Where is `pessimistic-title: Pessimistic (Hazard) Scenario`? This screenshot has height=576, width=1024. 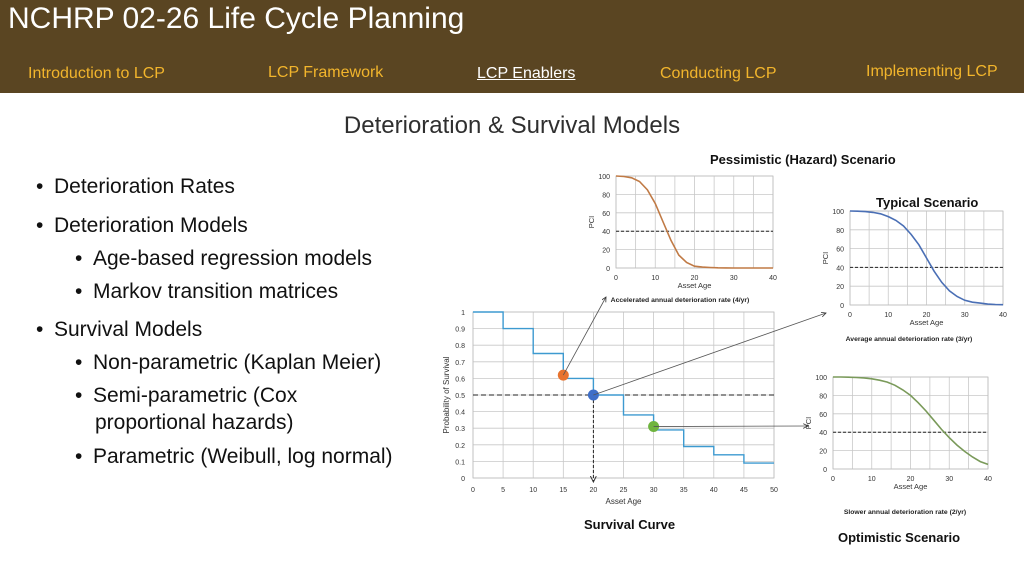 pessimistic-title: Pessimistic (Hazard) Scenario is located at coordinates (803, 159).